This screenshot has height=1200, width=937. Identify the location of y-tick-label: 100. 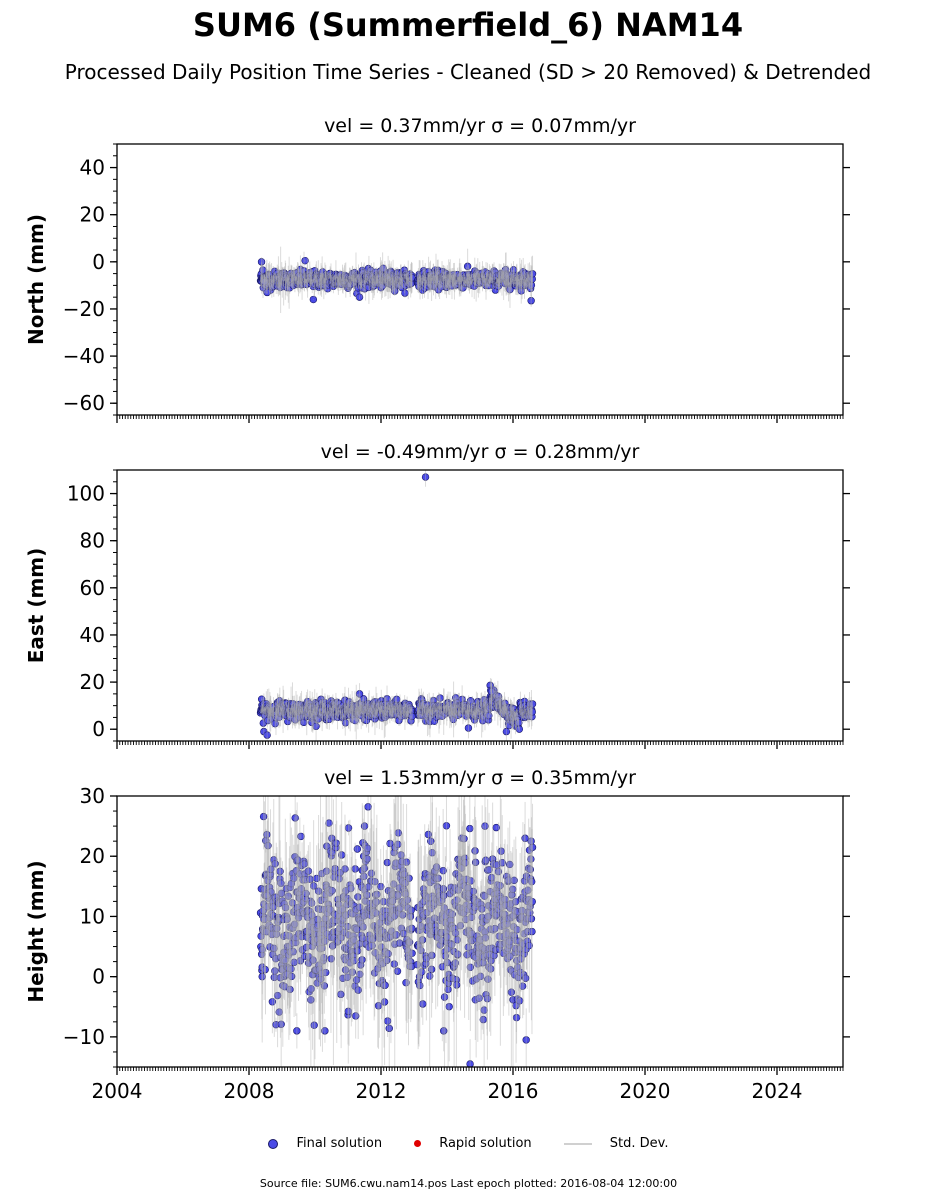
(86, 494).